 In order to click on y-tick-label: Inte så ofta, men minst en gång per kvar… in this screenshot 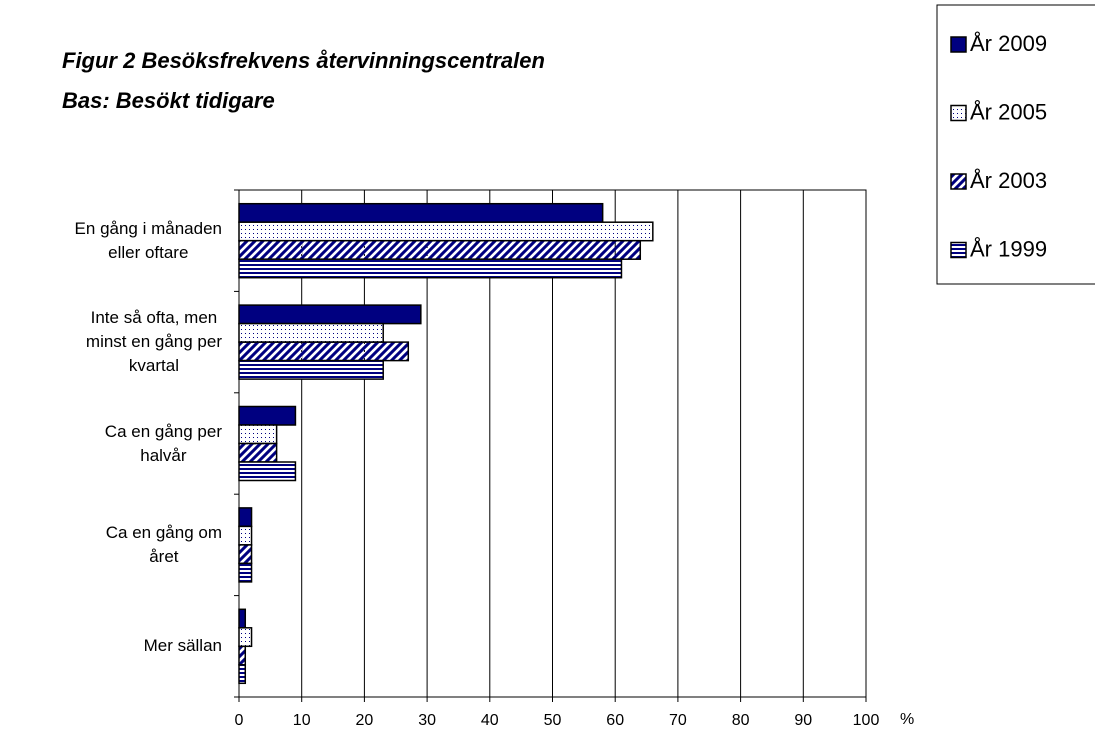, I will do `click(153, 342)`.